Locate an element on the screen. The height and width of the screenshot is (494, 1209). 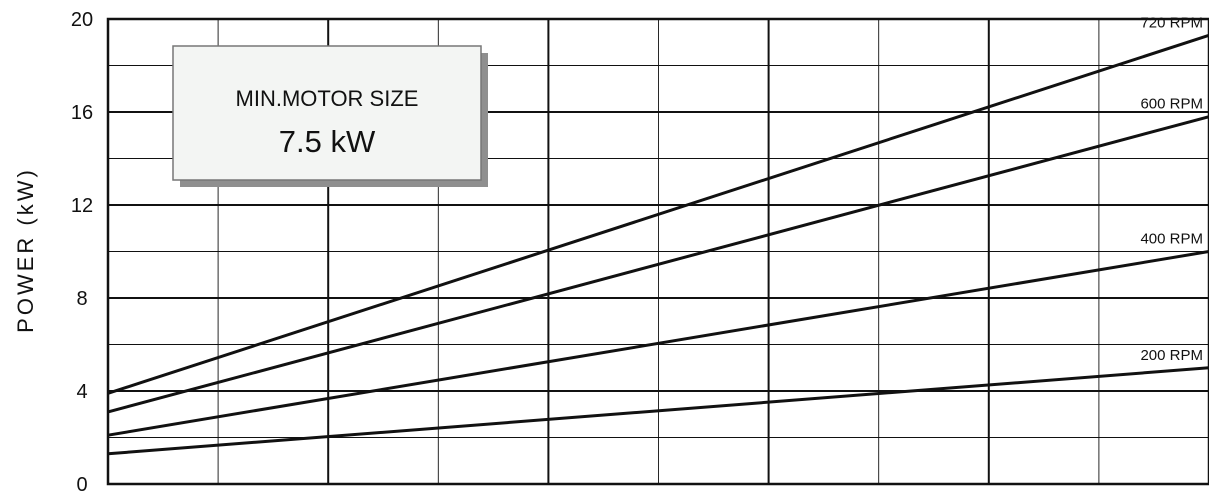
callout-title: MIN.MOTOR SIZE is located at coordinates (327, 98).